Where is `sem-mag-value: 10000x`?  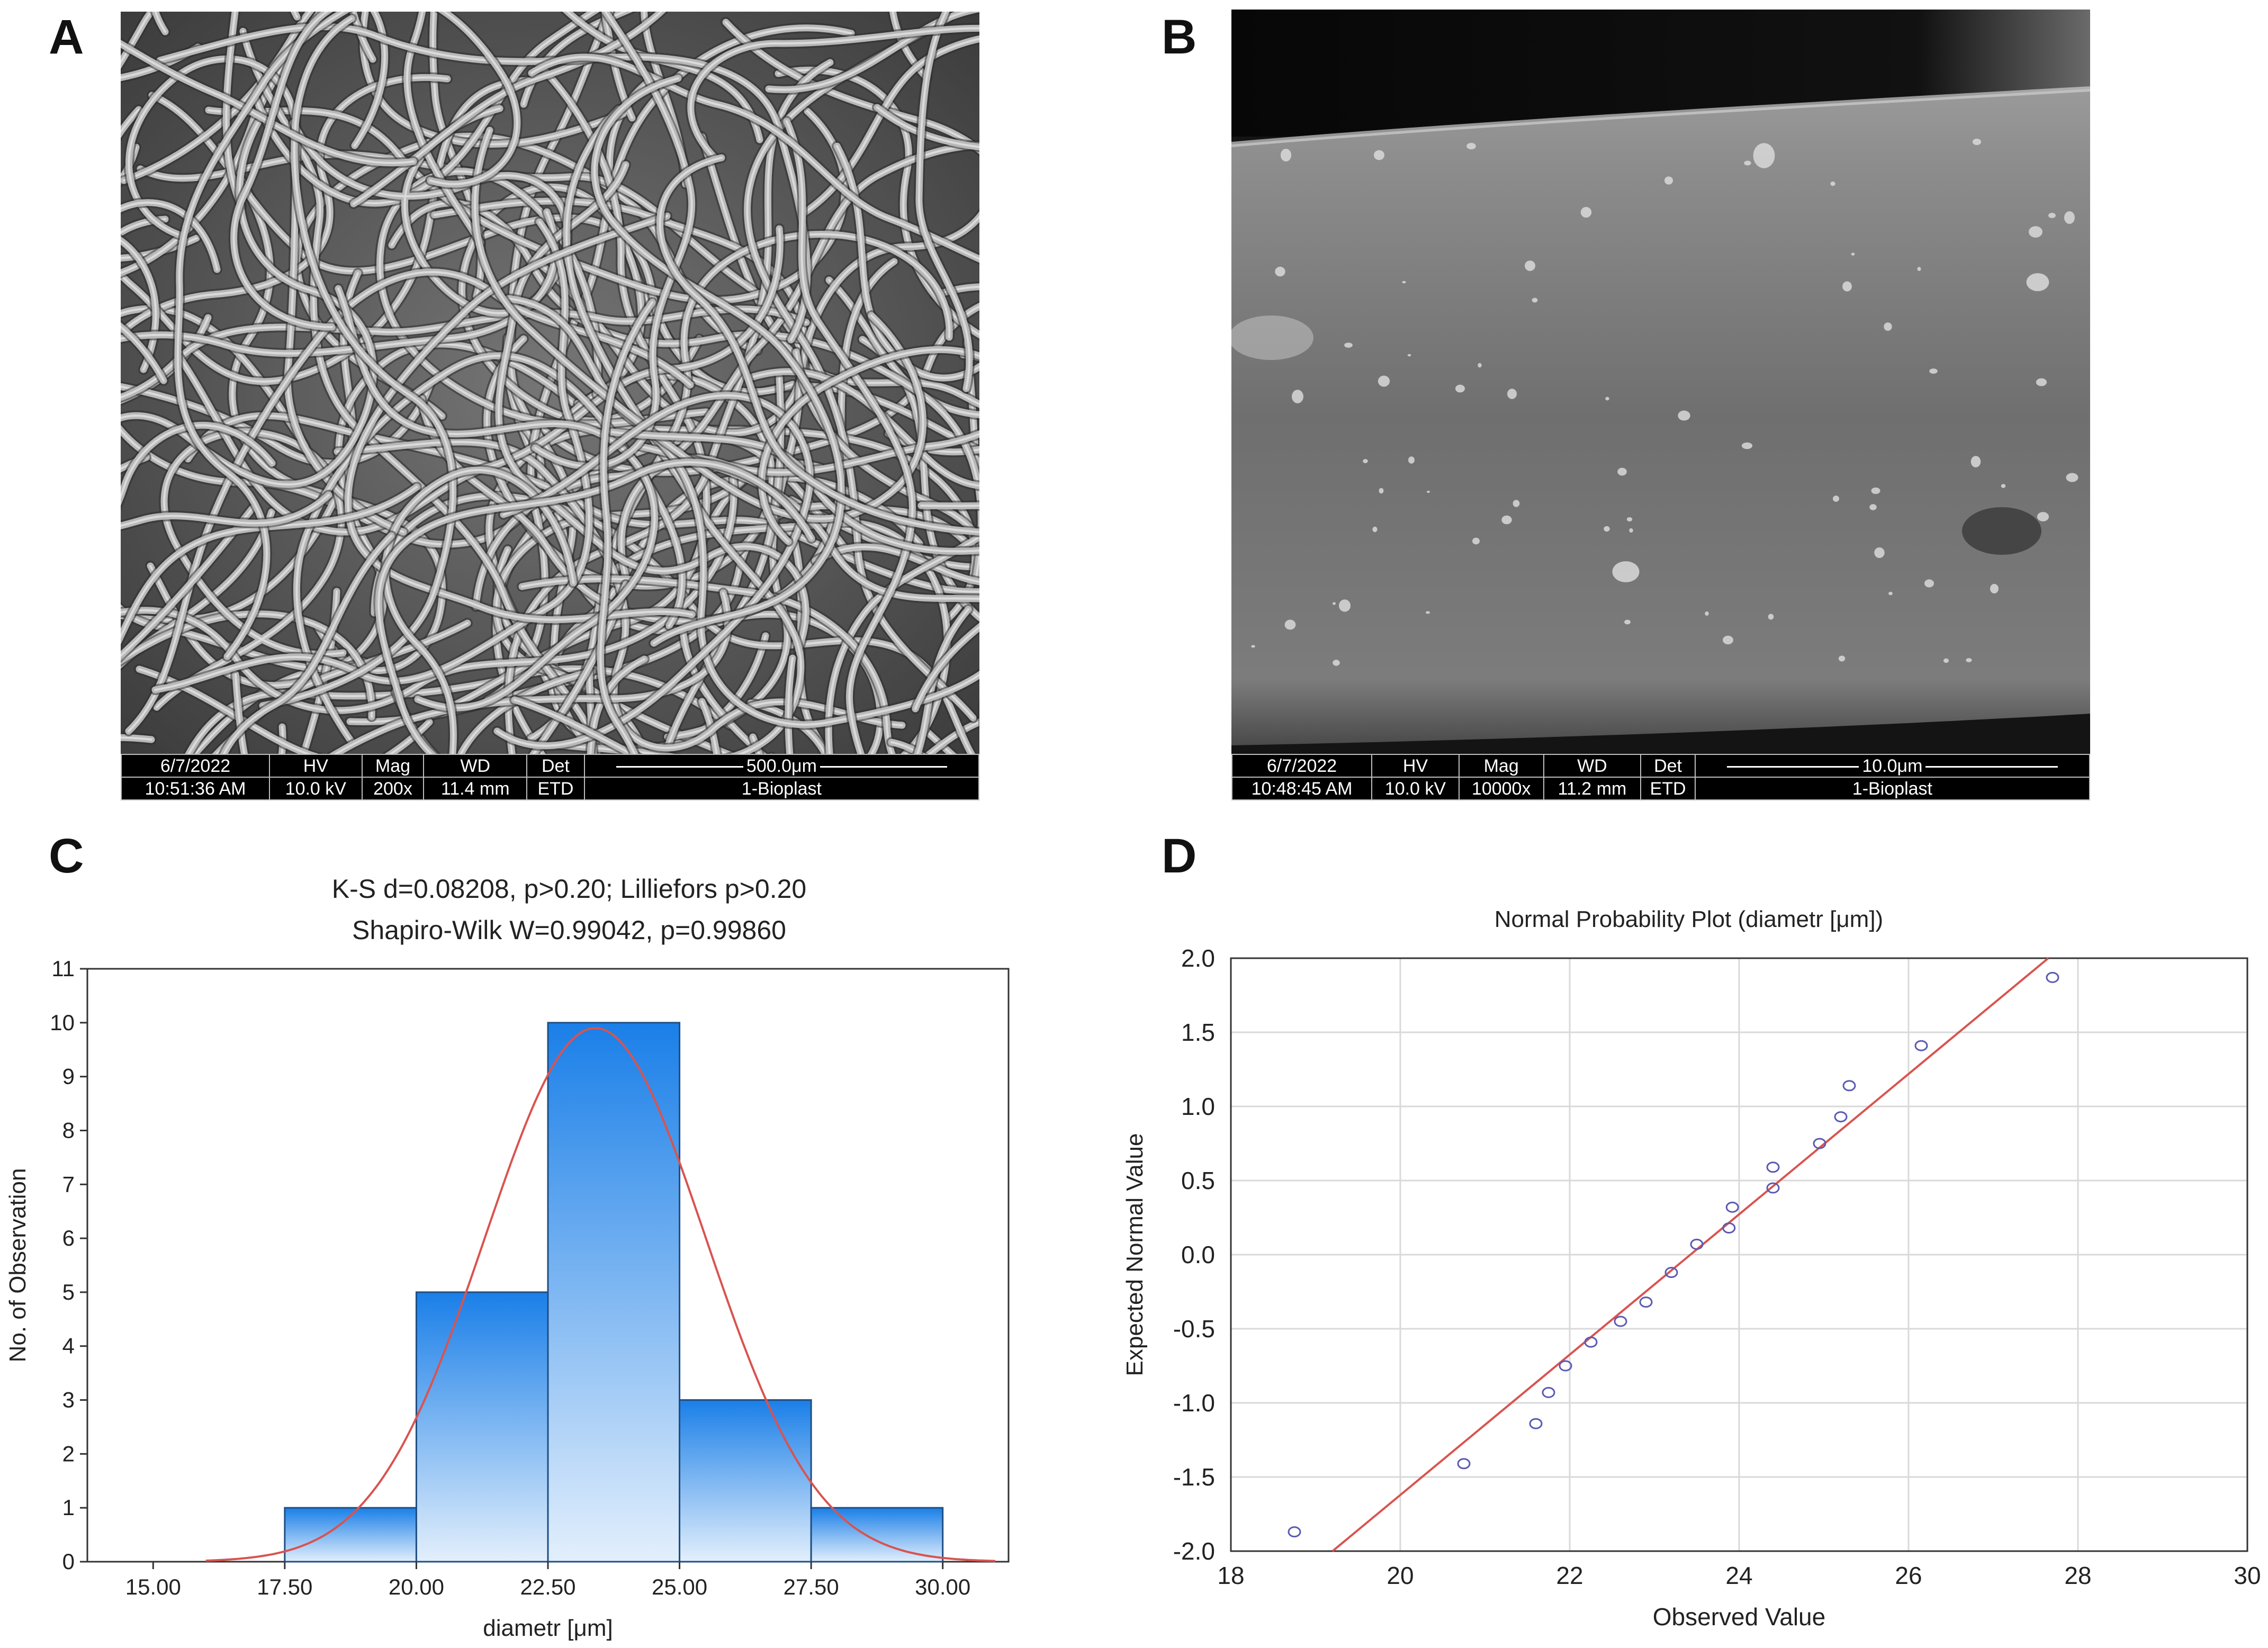 sem-mag-value: 10000x is located at coordinates (1501, 788).